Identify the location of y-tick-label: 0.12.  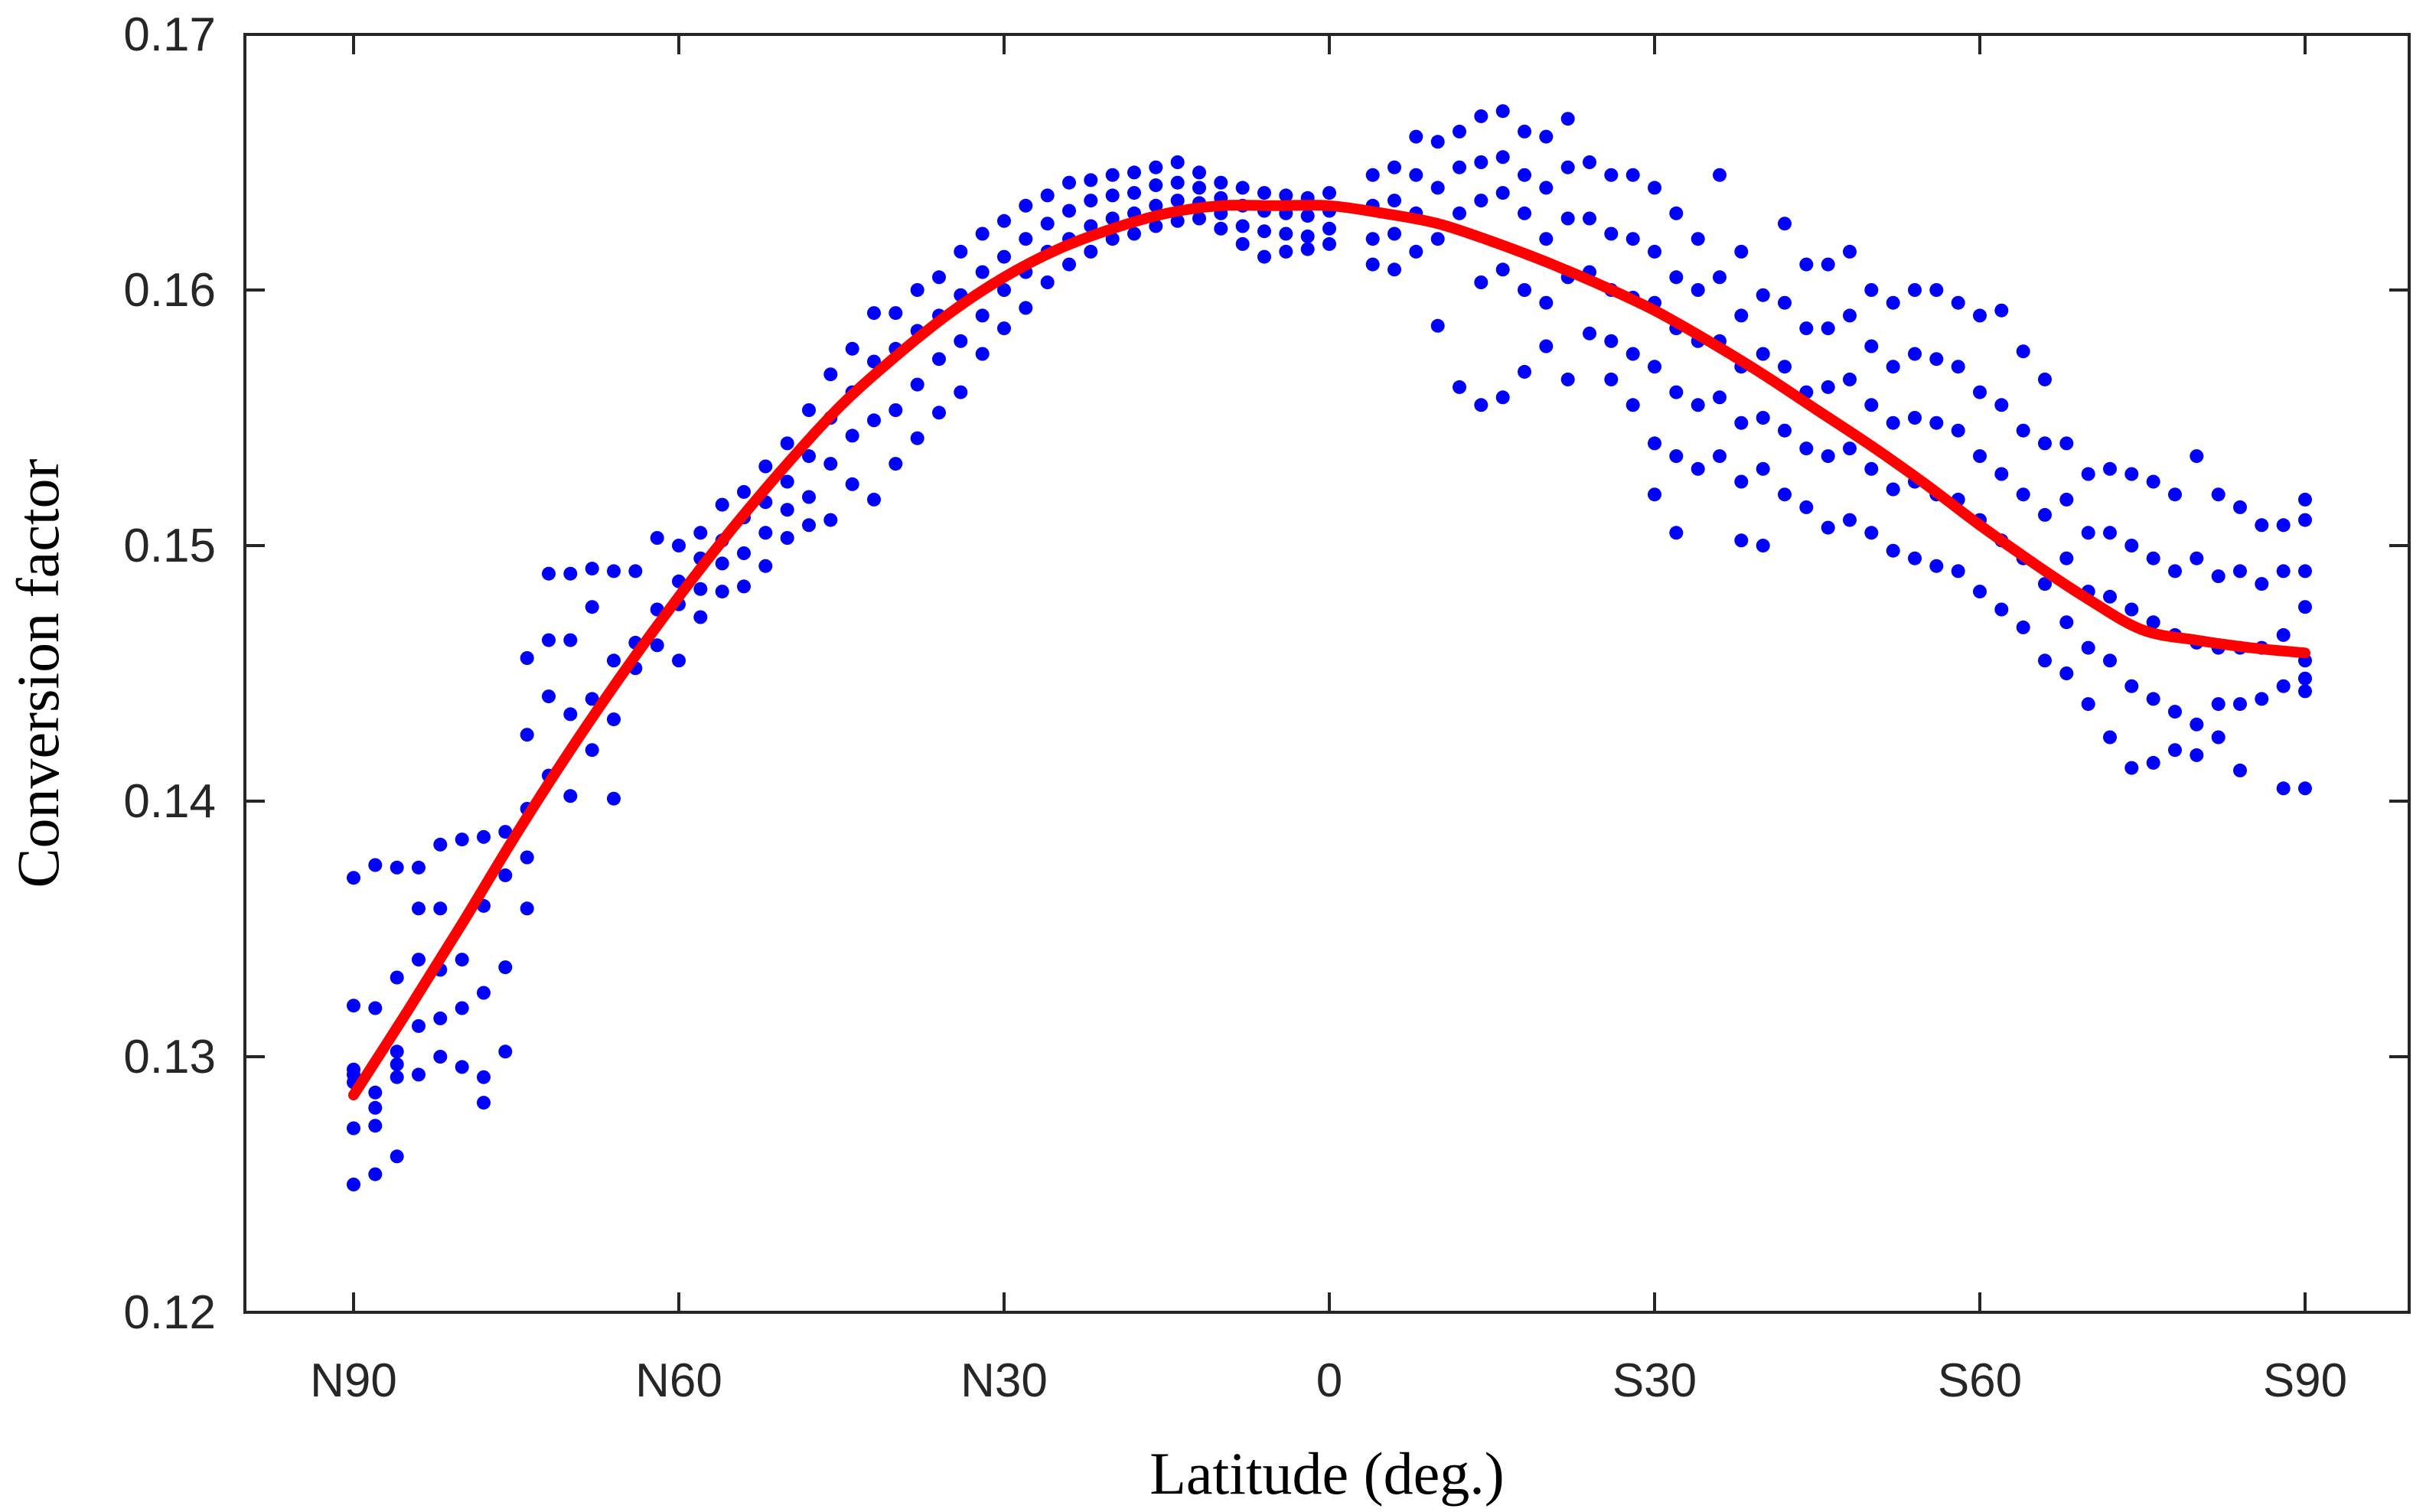
(170, 1312).